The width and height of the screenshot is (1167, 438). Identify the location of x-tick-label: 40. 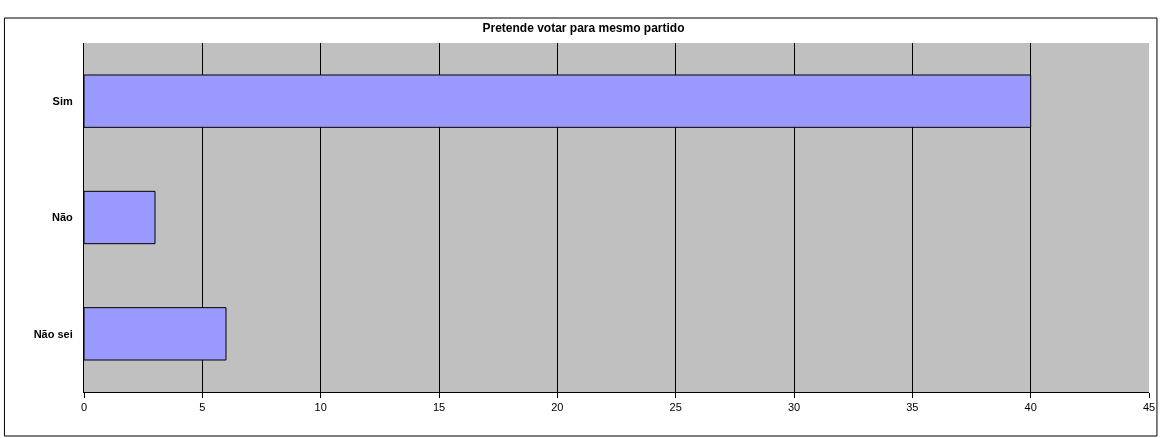
(1030, 407).